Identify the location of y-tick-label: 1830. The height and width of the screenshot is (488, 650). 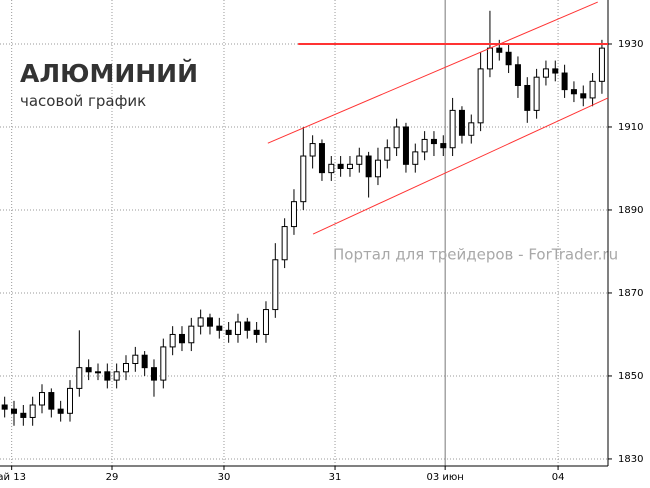
(630, 459).